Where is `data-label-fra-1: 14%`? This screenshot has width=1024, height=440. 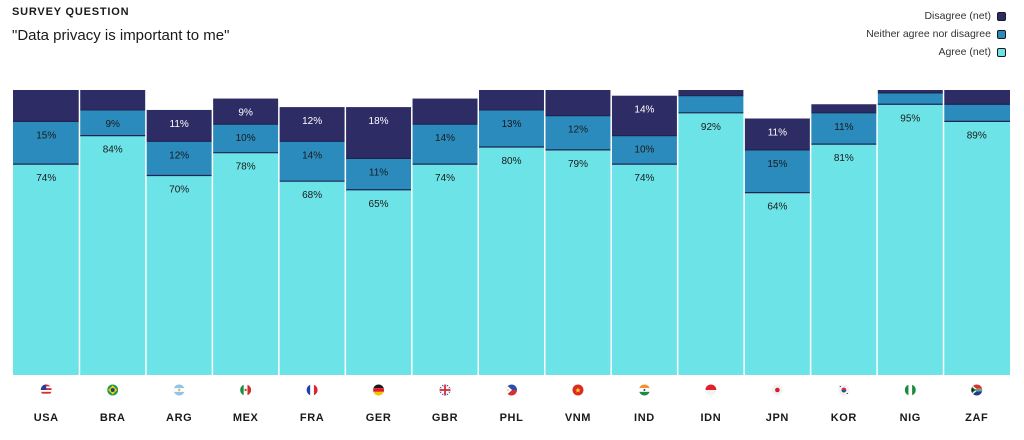 data-label-fra-1: 14% is located at coordinates (312, 155).